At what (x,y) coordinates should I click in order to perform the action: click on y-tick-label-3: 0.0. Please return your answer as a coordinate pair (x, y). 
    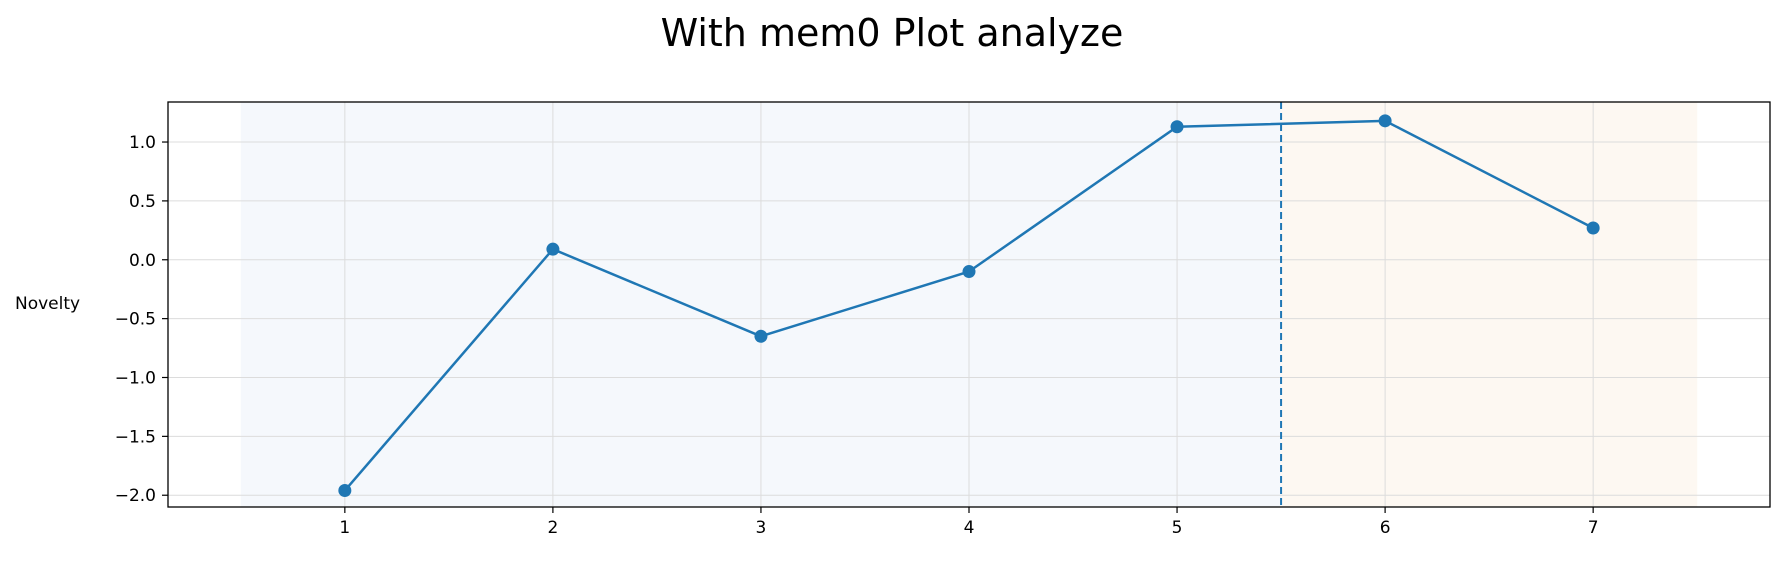
    Looking at the image, I should click on (142, 261).